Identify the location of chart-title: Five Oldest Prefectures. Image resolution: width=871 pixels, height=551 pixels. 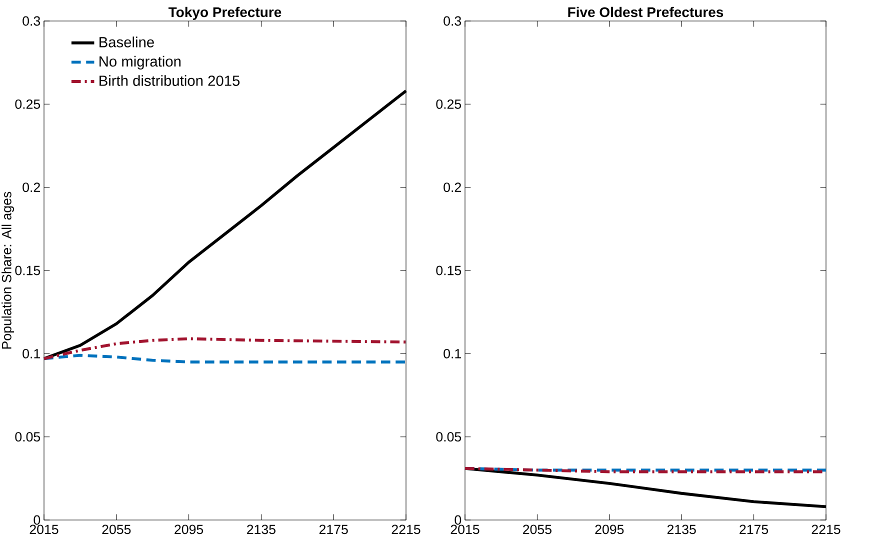
(646, 12).